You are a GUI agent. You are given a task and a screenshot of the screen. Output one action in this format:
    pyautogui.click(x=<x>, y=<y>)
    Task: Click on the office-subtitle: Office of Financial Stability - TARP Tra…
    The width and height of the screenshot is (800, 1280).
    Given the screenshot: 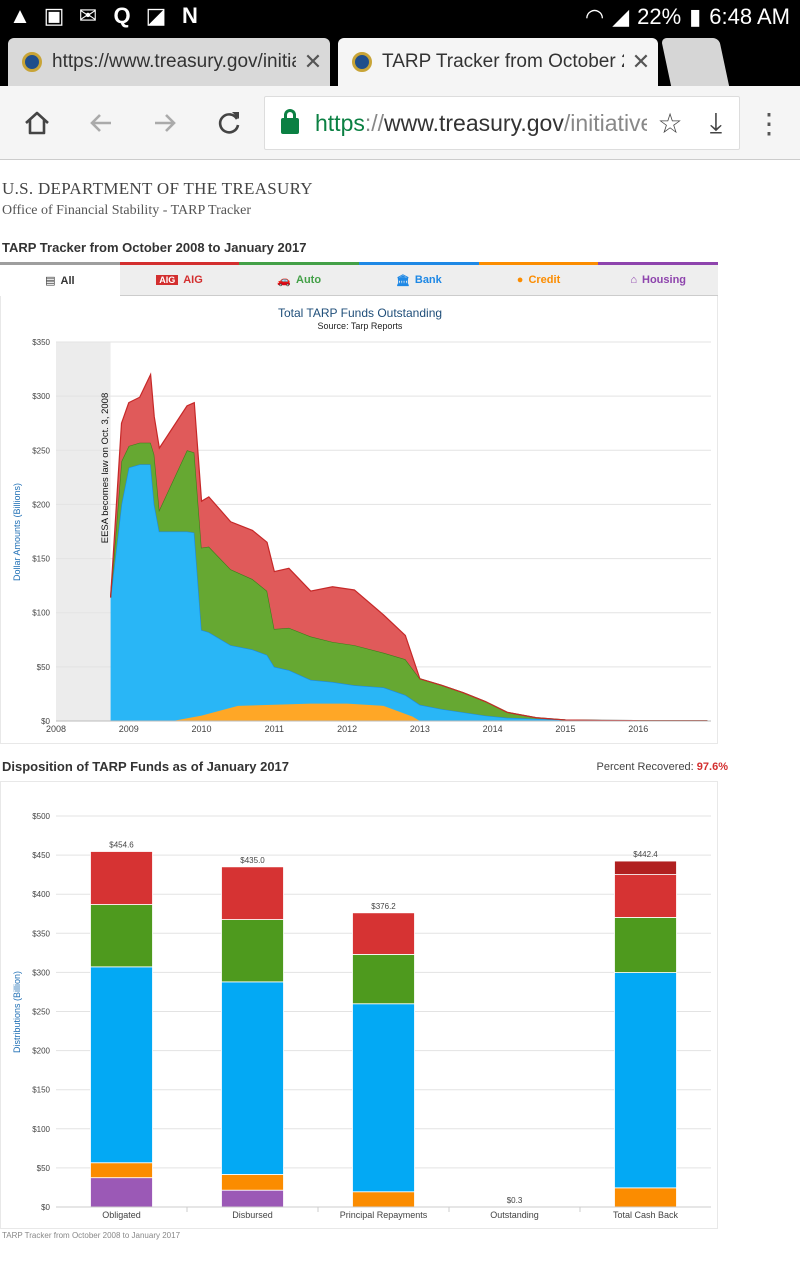 What is the action you would take?
    pyautogui.click(x=127, y=210)
    